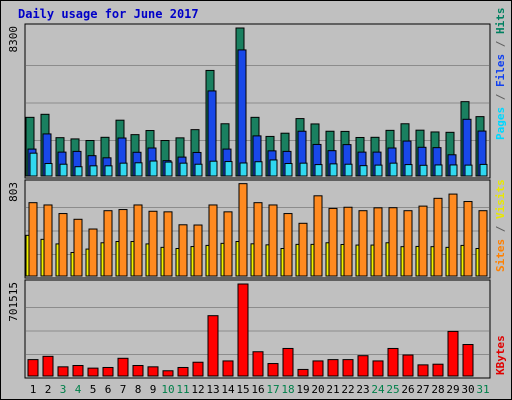 This screenshot has width=512, height=400. I want to click on legend-top: Pages / Files / Hits, so click(500, 74).